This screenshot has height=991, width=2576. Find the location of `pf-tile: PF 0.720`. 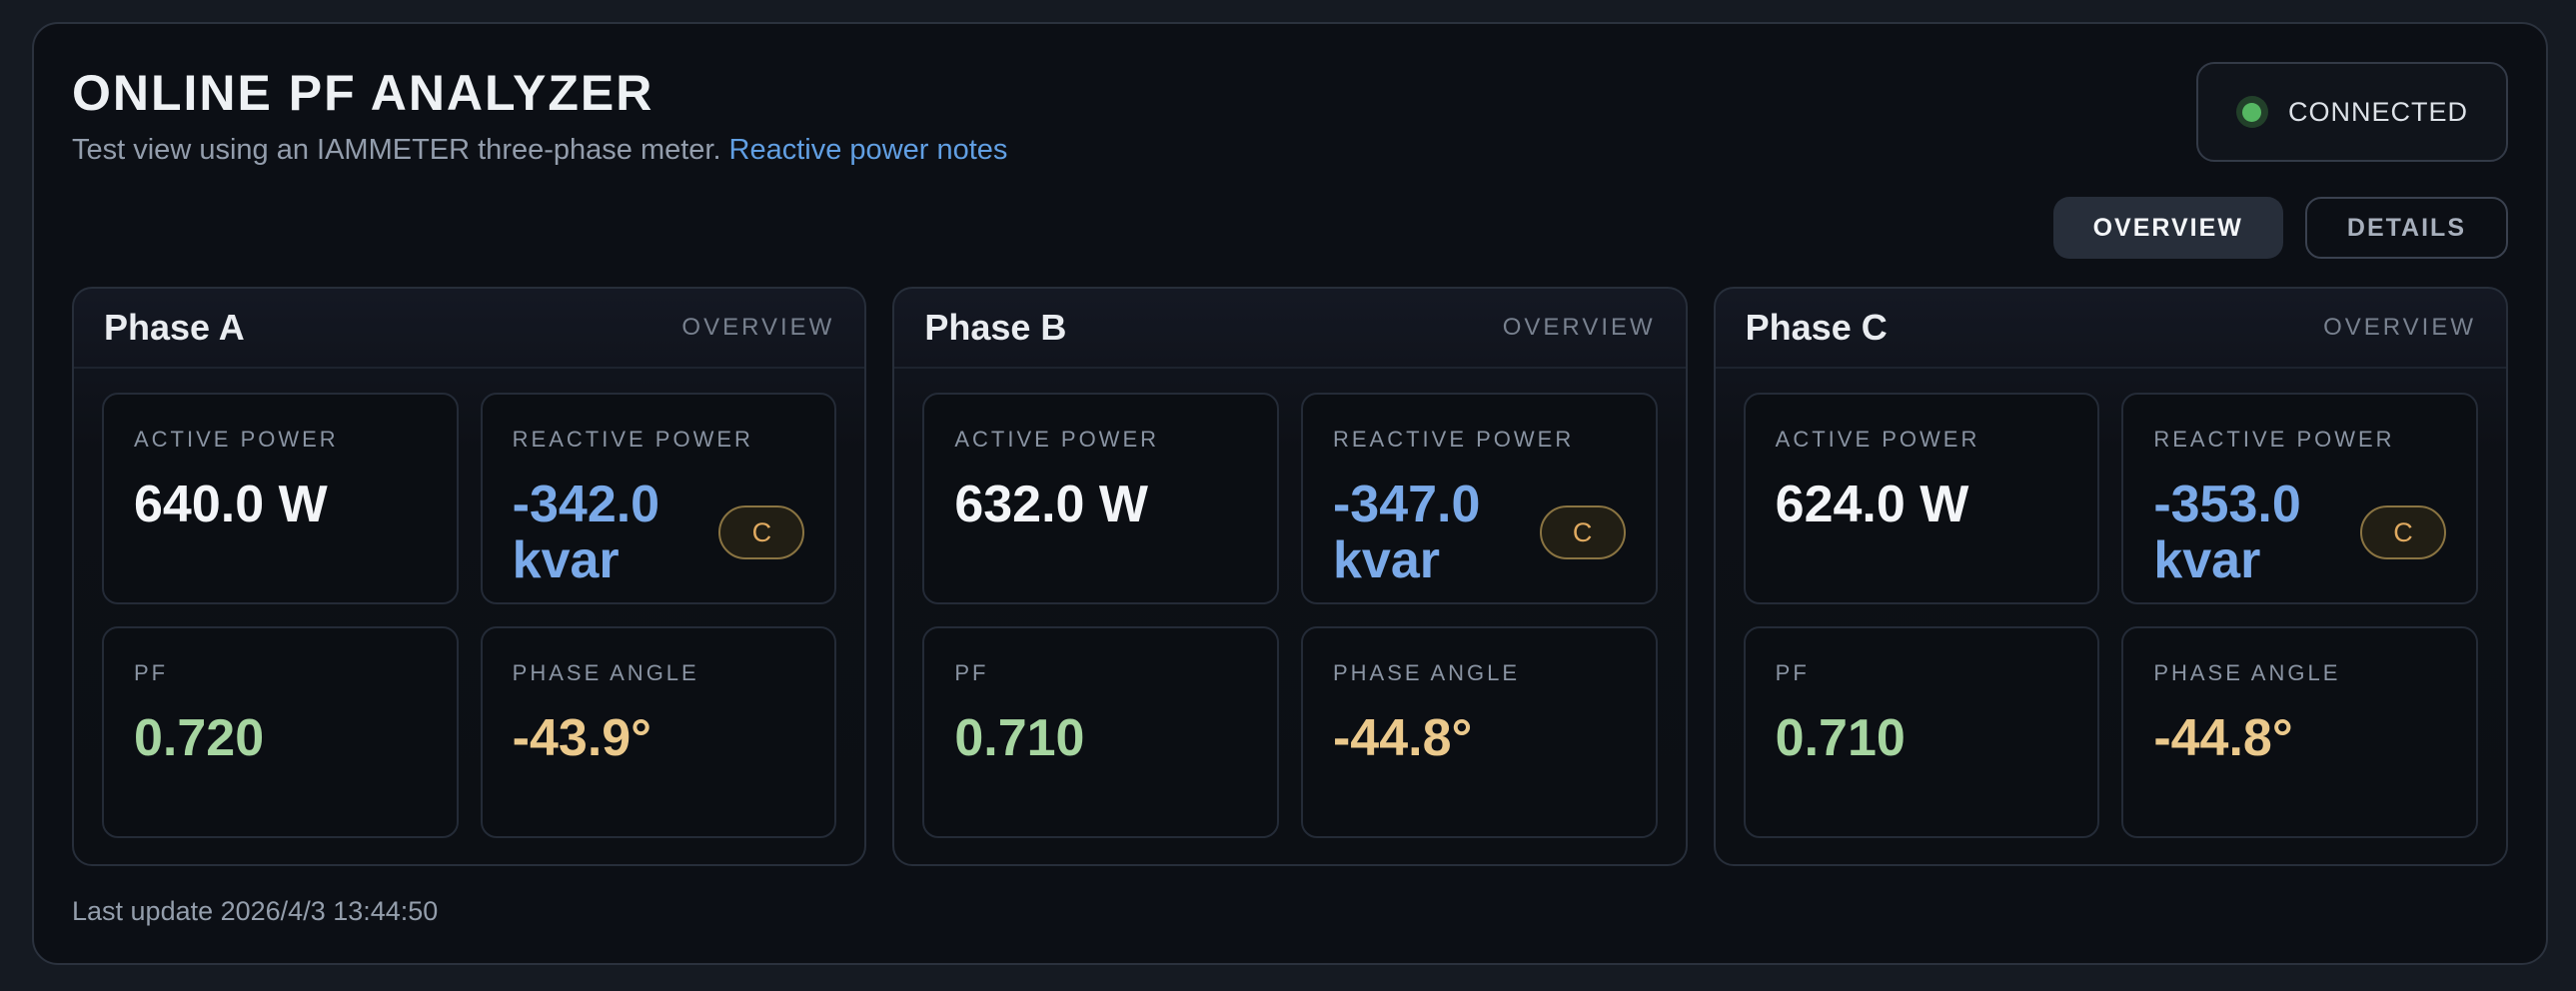

pf-tile: PF 0.720 is located at coordinates (280, 732).